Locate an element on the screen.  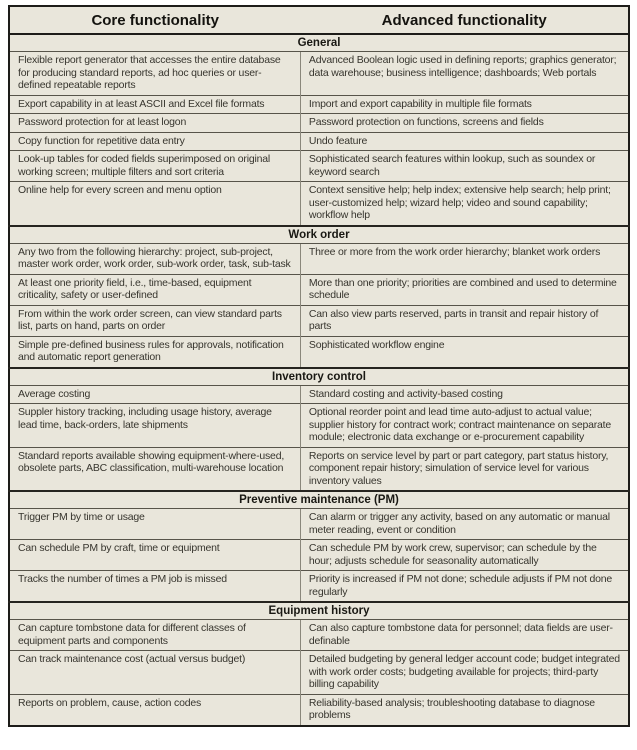
advanced-functionality-cell: Undo feature is located at coordinates (464, 141).